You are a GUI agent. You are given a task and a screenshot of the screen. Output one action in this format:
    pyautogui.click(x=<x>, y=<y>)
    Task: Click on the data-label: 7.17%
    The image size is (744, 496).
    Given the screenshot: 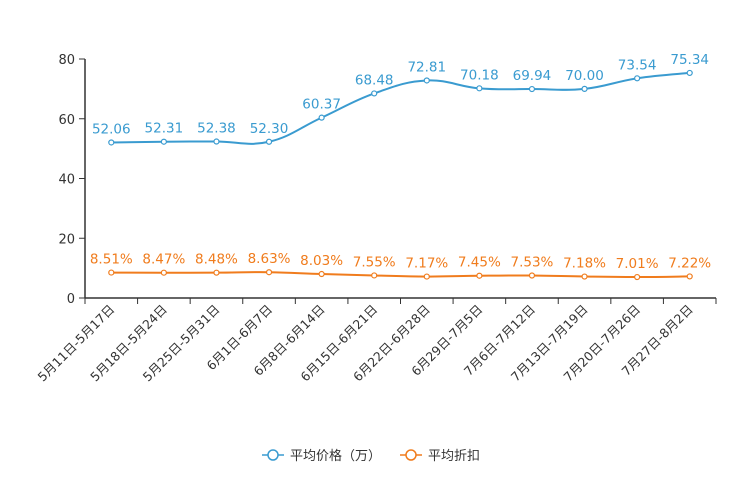 What is the action you would take?
    pyautogui.click(x=426, y=264)
    